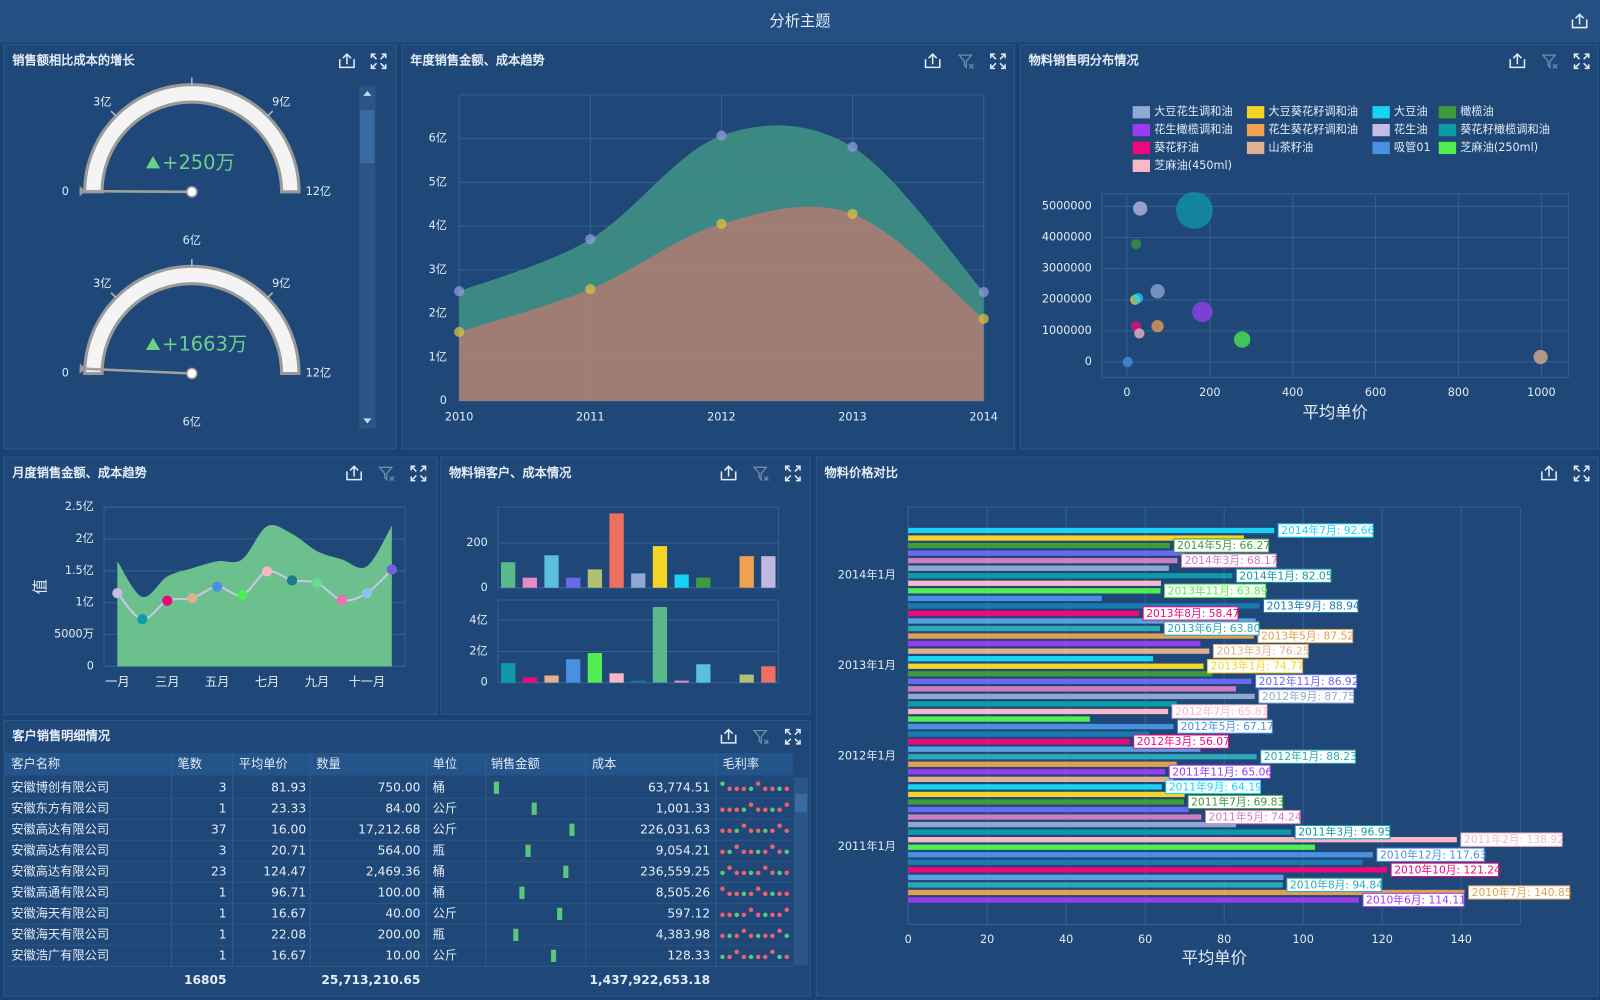 This screenshot has width=1600, height=1000. What do you see at coordinates (90, 665) in the screenshot?
I see `y-tick-label: 0` at bounding box center [90, 665].